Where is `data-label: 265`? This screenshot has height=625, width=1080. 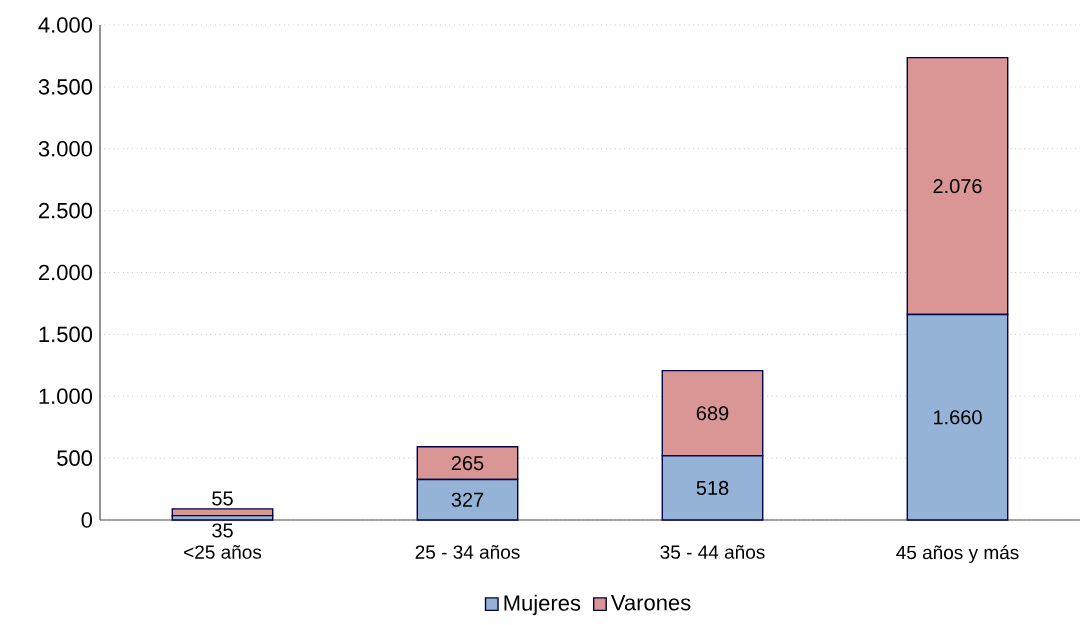 data-label: 265 is located at coordinates (467, 463).